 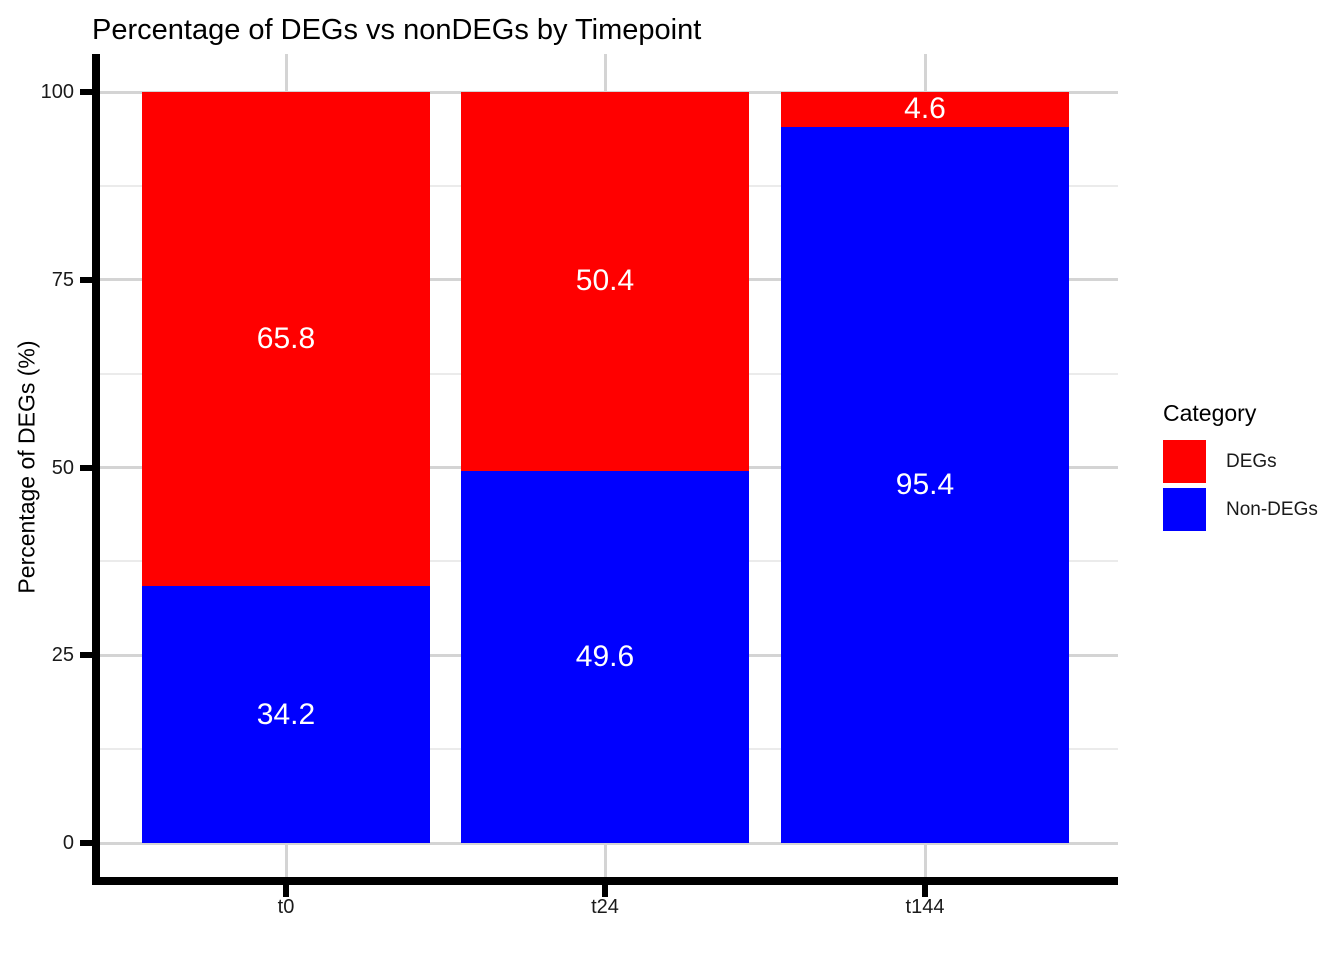 I want to click on bar-value-label: 34.2, so click(x=286, y=714).